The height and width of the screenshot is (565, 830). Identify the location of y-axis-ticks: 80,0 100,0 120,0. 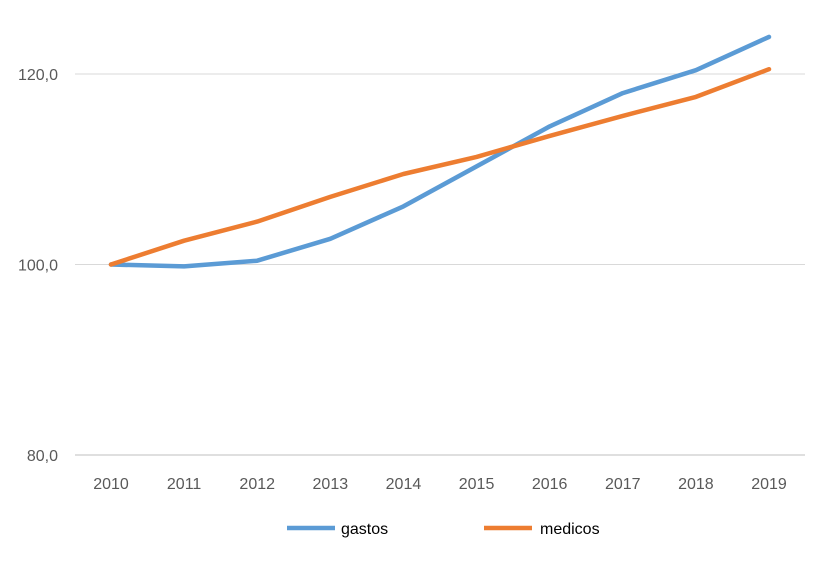
(38, 266).